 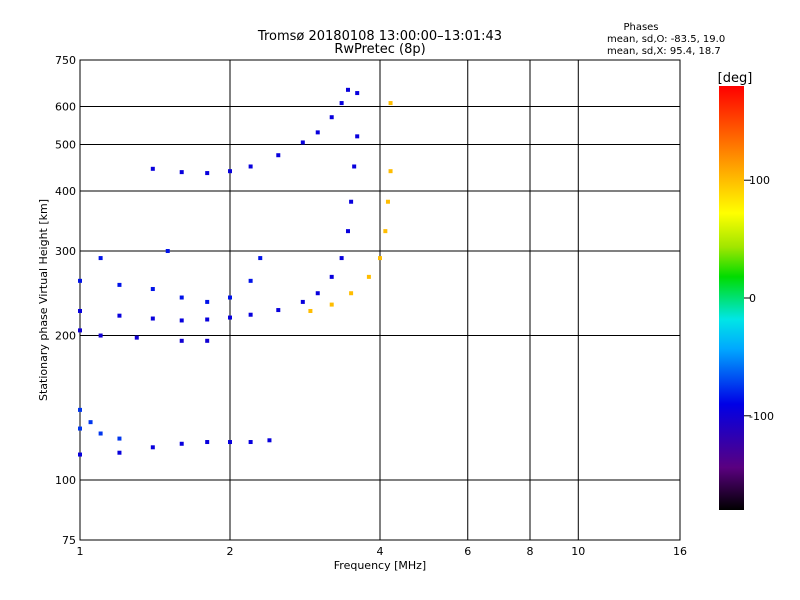 What do you see at coordinates (65, 300) in the screenshot?
I see `y-axis-ticks: 75 100 200 300 400 500 600 750` at bounding box center [65, 300].